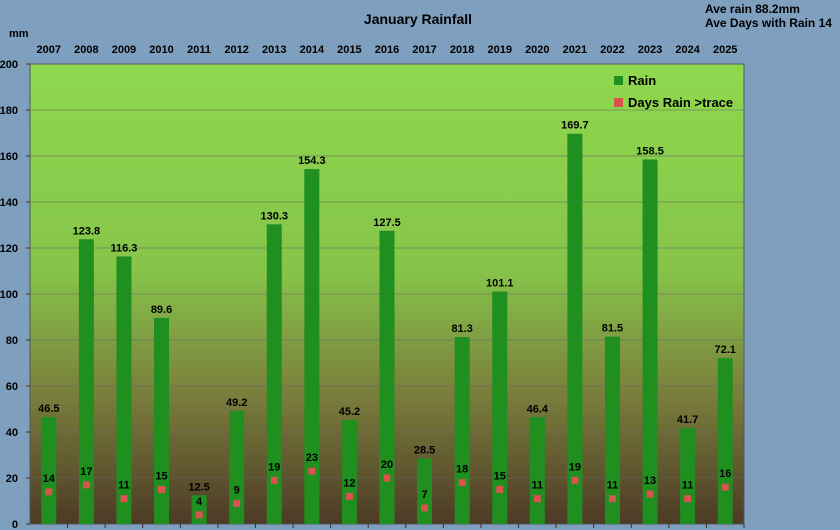  I want to click on rain-value-label: 72.1, so click(724, 350).